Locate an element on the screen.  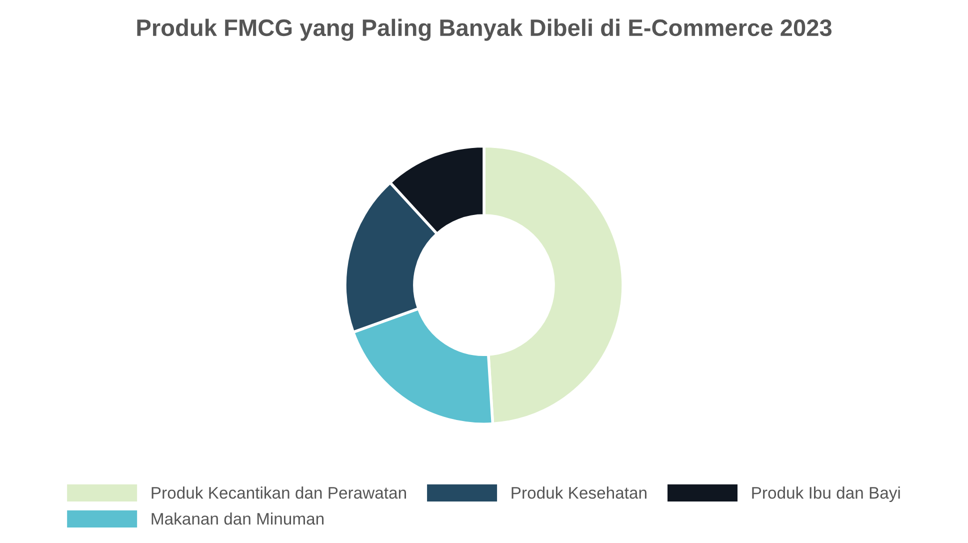
legend-label: Produk Kesehatan is located at coordinates (579, 492).